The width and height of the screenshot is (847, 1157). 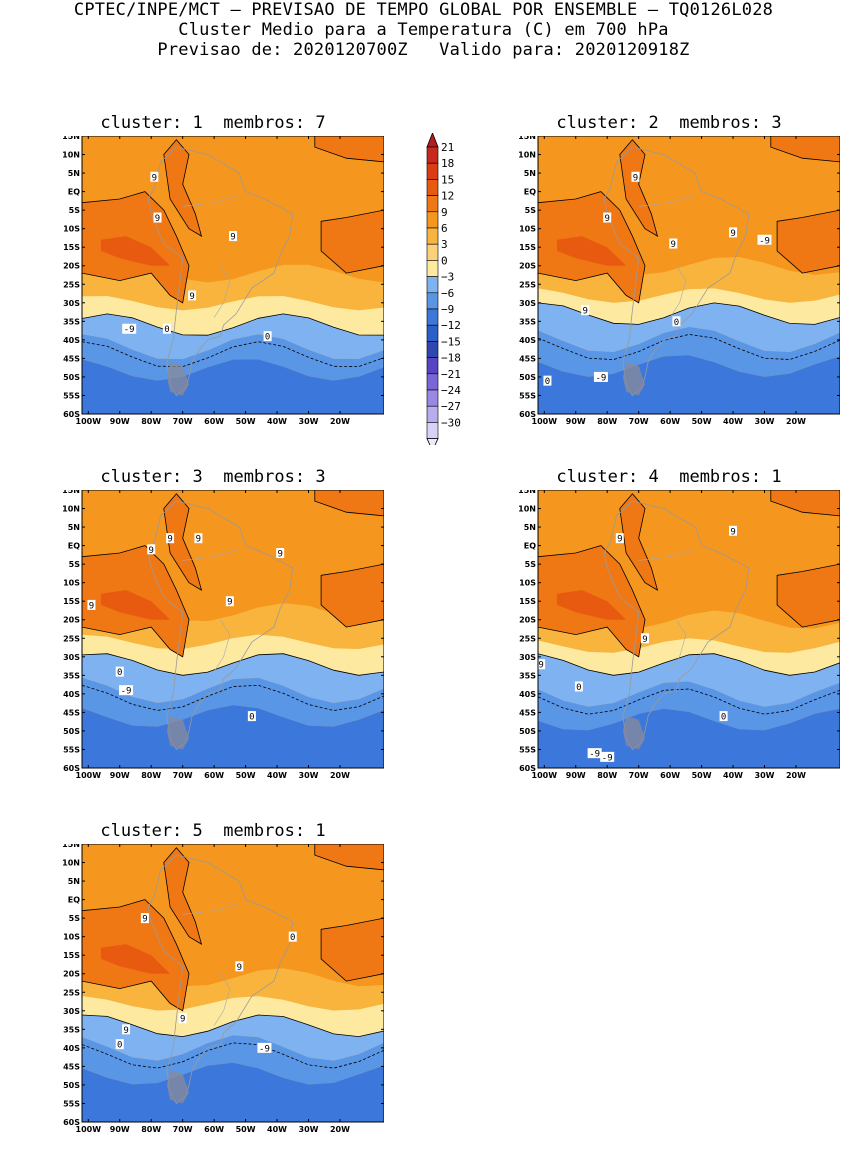 What do you see at coordinates (639, 775) in the screenshot?
I see `lon-label: 70W` at bounding box center [639, 775].